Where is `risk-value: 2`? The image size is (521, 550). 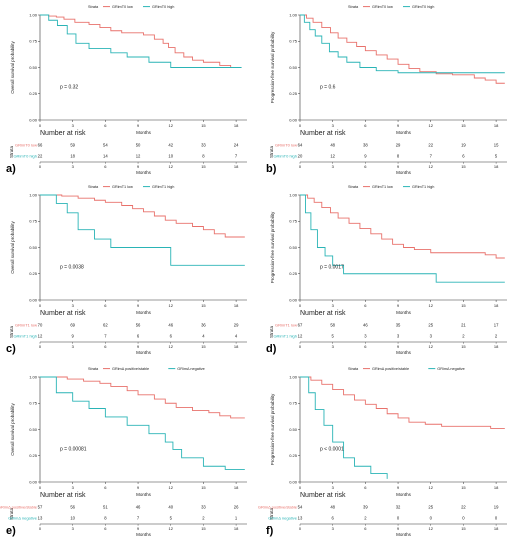 risk-value: 2 is located at coordinates (496, 336).